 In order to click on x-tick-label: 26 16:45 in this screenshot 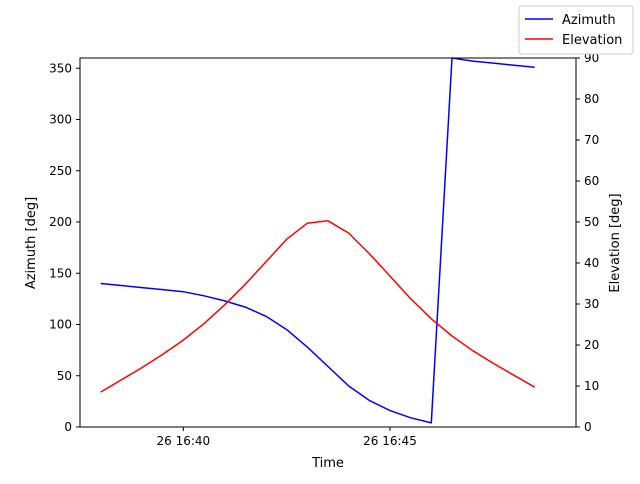, I will do `click(390, 441)`.